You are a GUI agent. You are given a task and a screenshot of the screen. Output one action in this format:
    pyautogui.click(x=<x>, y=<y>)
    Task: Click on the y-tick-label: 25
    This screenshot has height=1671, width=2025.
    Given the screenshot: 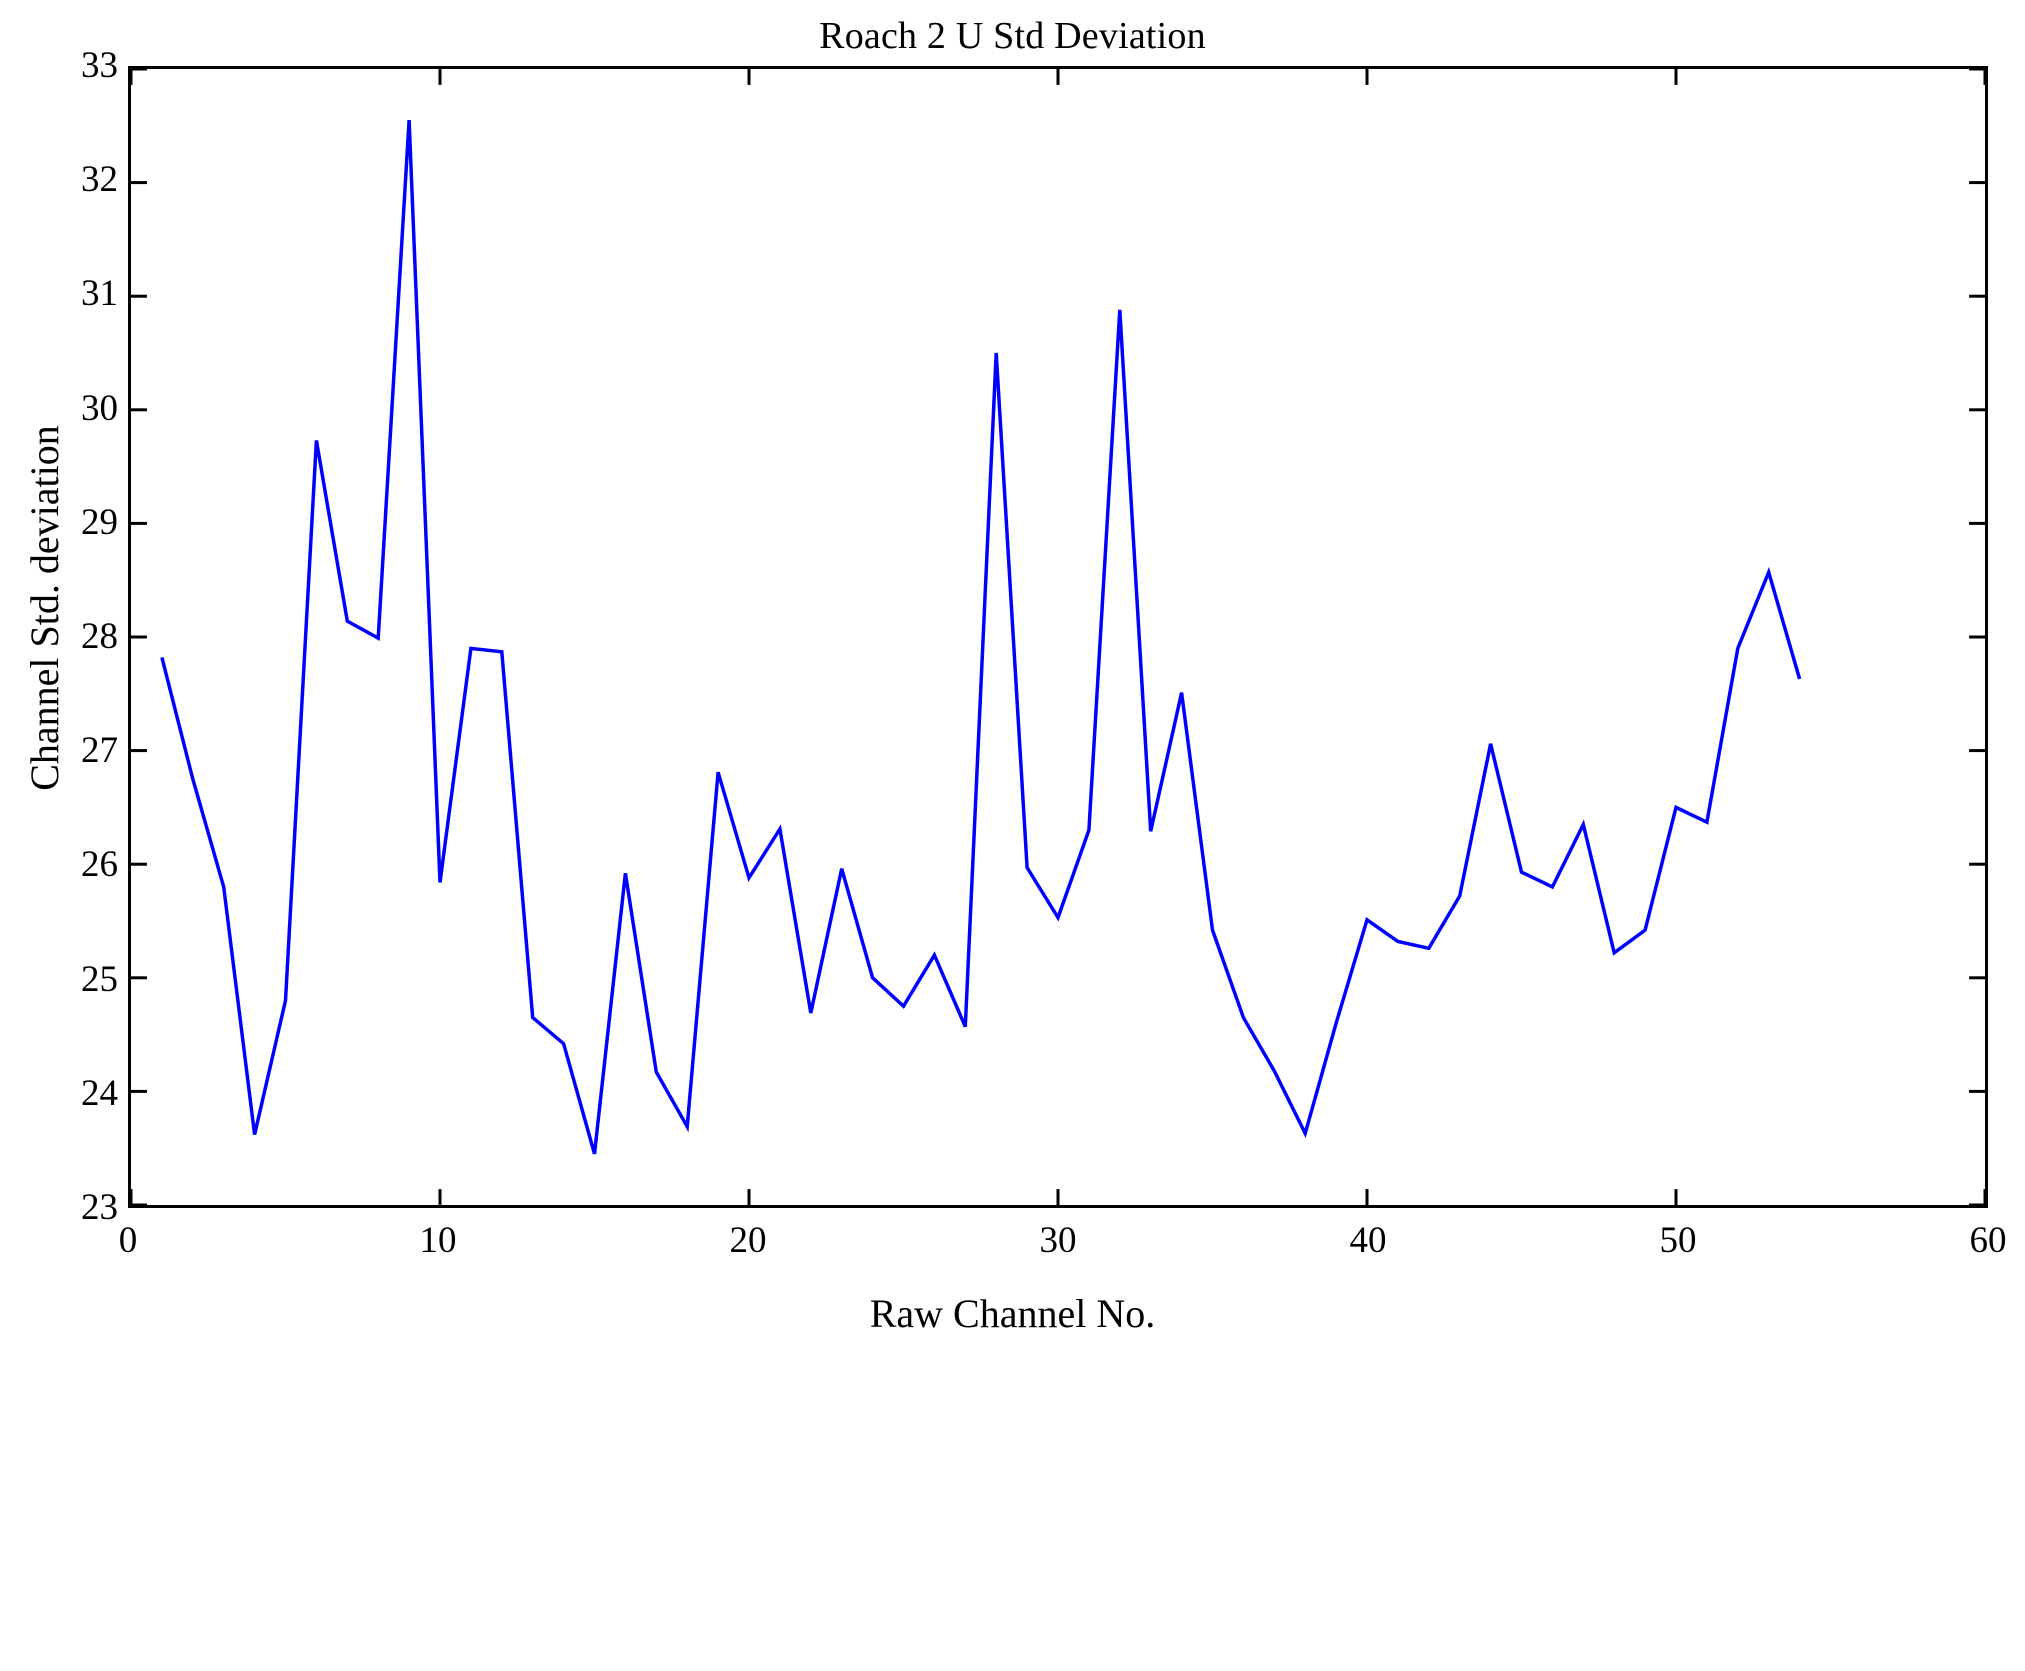 What is the action you would take?
    pyautogui.click(x=99, y=979)
    